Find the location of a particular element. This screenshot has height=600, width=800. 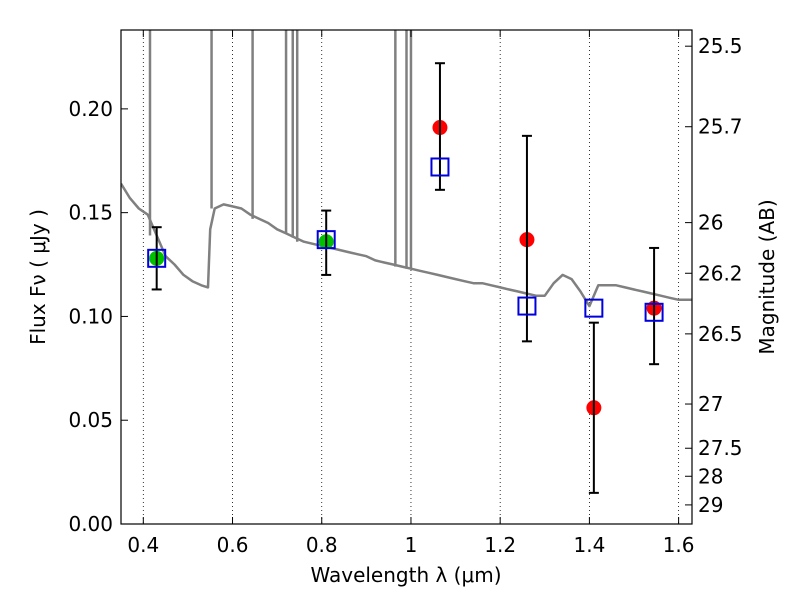

y2-tick-label: 28 is located at coordinates (710, 476).